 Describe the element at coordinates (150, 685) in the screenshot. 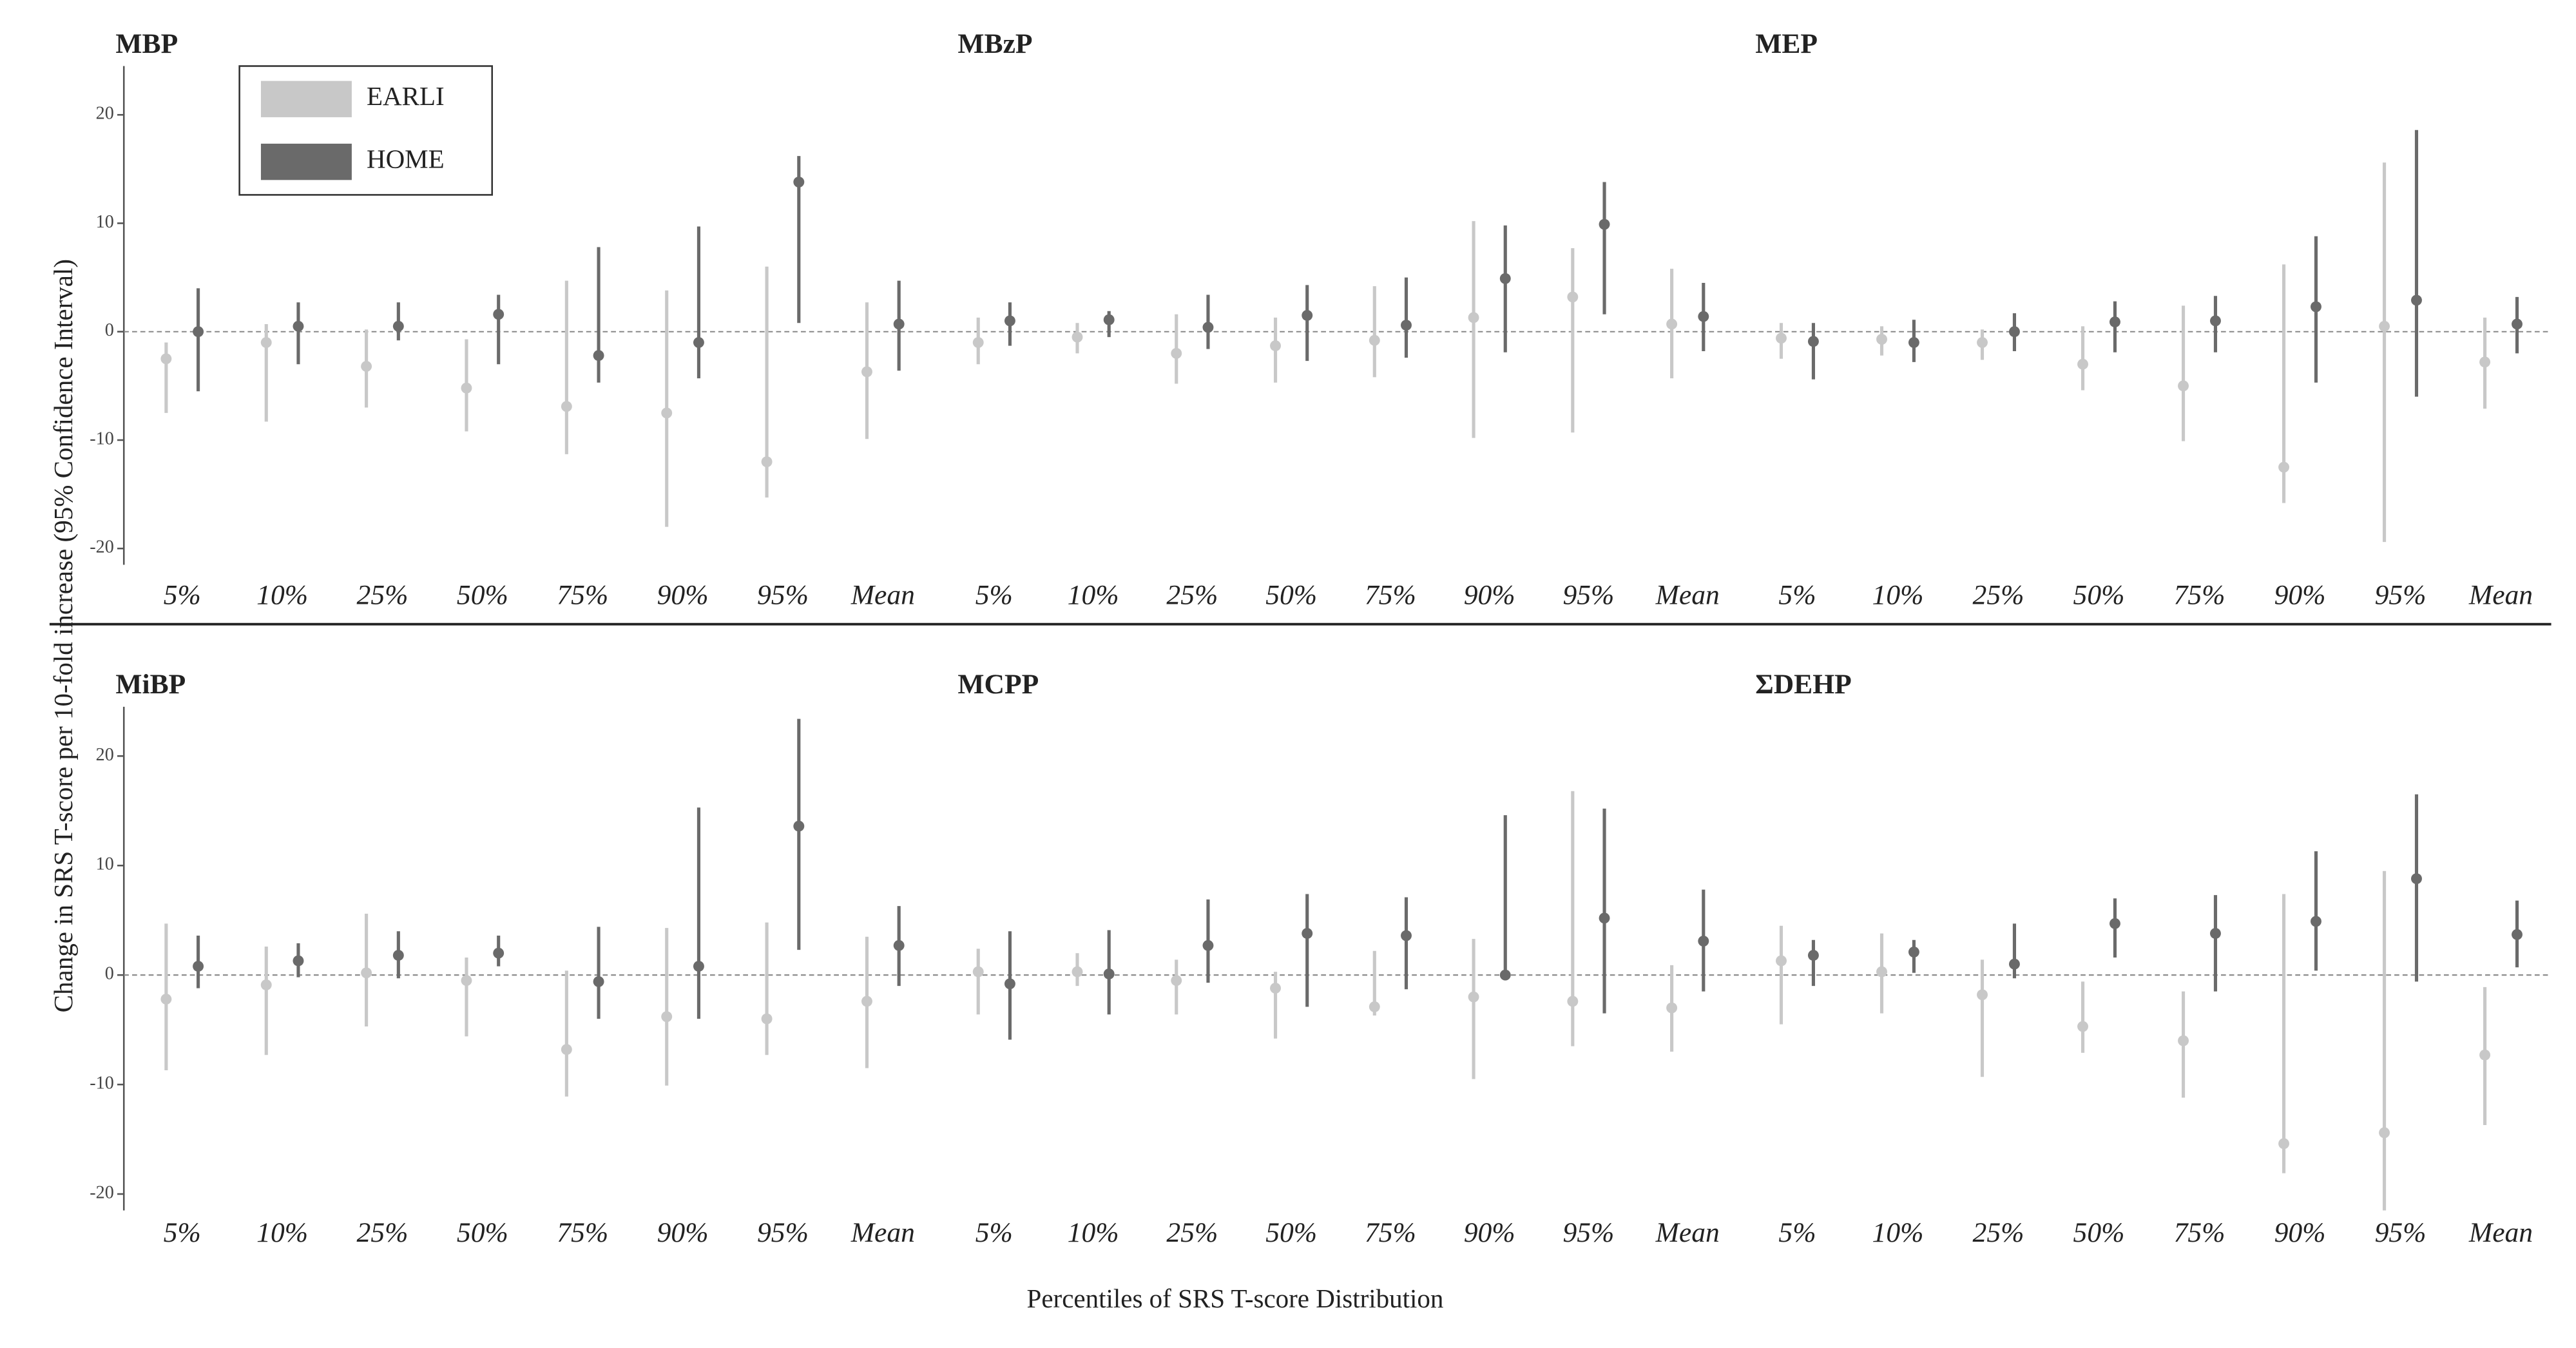

I see `panel-title: MiBP` at that location.